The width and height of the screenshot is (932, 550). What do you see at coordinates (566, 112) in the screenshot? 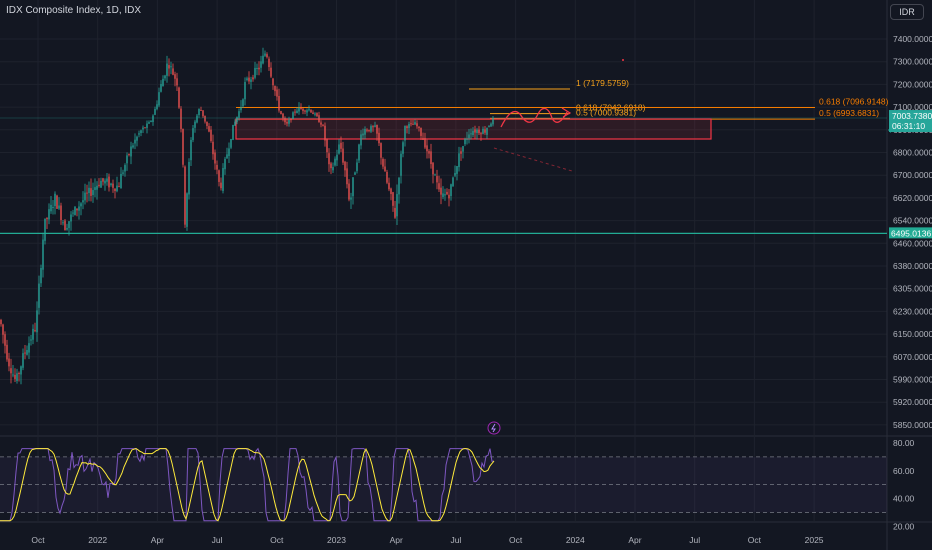
I see `arrow-head` at bounding box center [566, 112].